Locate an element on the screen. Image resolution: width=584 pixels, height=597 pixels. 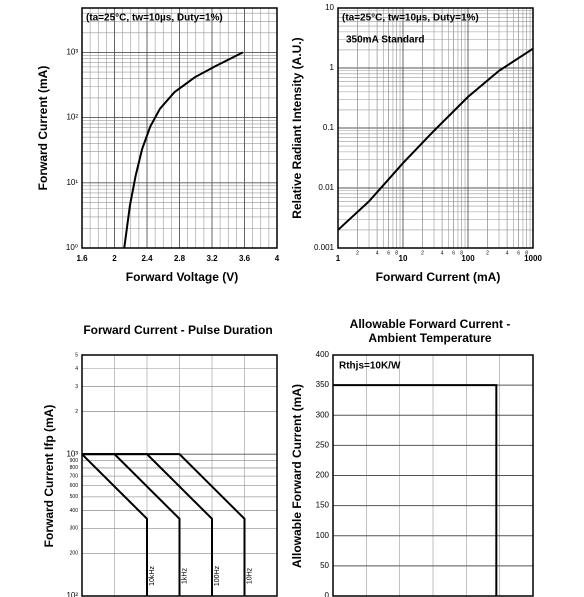
y-tick-label: 100 is located at coordinates (323, 535).